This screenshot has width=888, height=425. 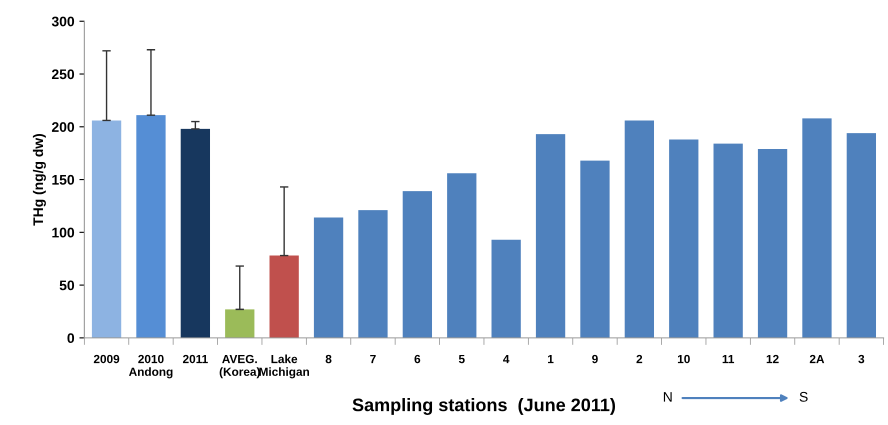 What do you see at coordinates (240, 366) in the screenshot?
I see `x-tick-label: AVEG. (Korea)` at bounding box center [240, 366].